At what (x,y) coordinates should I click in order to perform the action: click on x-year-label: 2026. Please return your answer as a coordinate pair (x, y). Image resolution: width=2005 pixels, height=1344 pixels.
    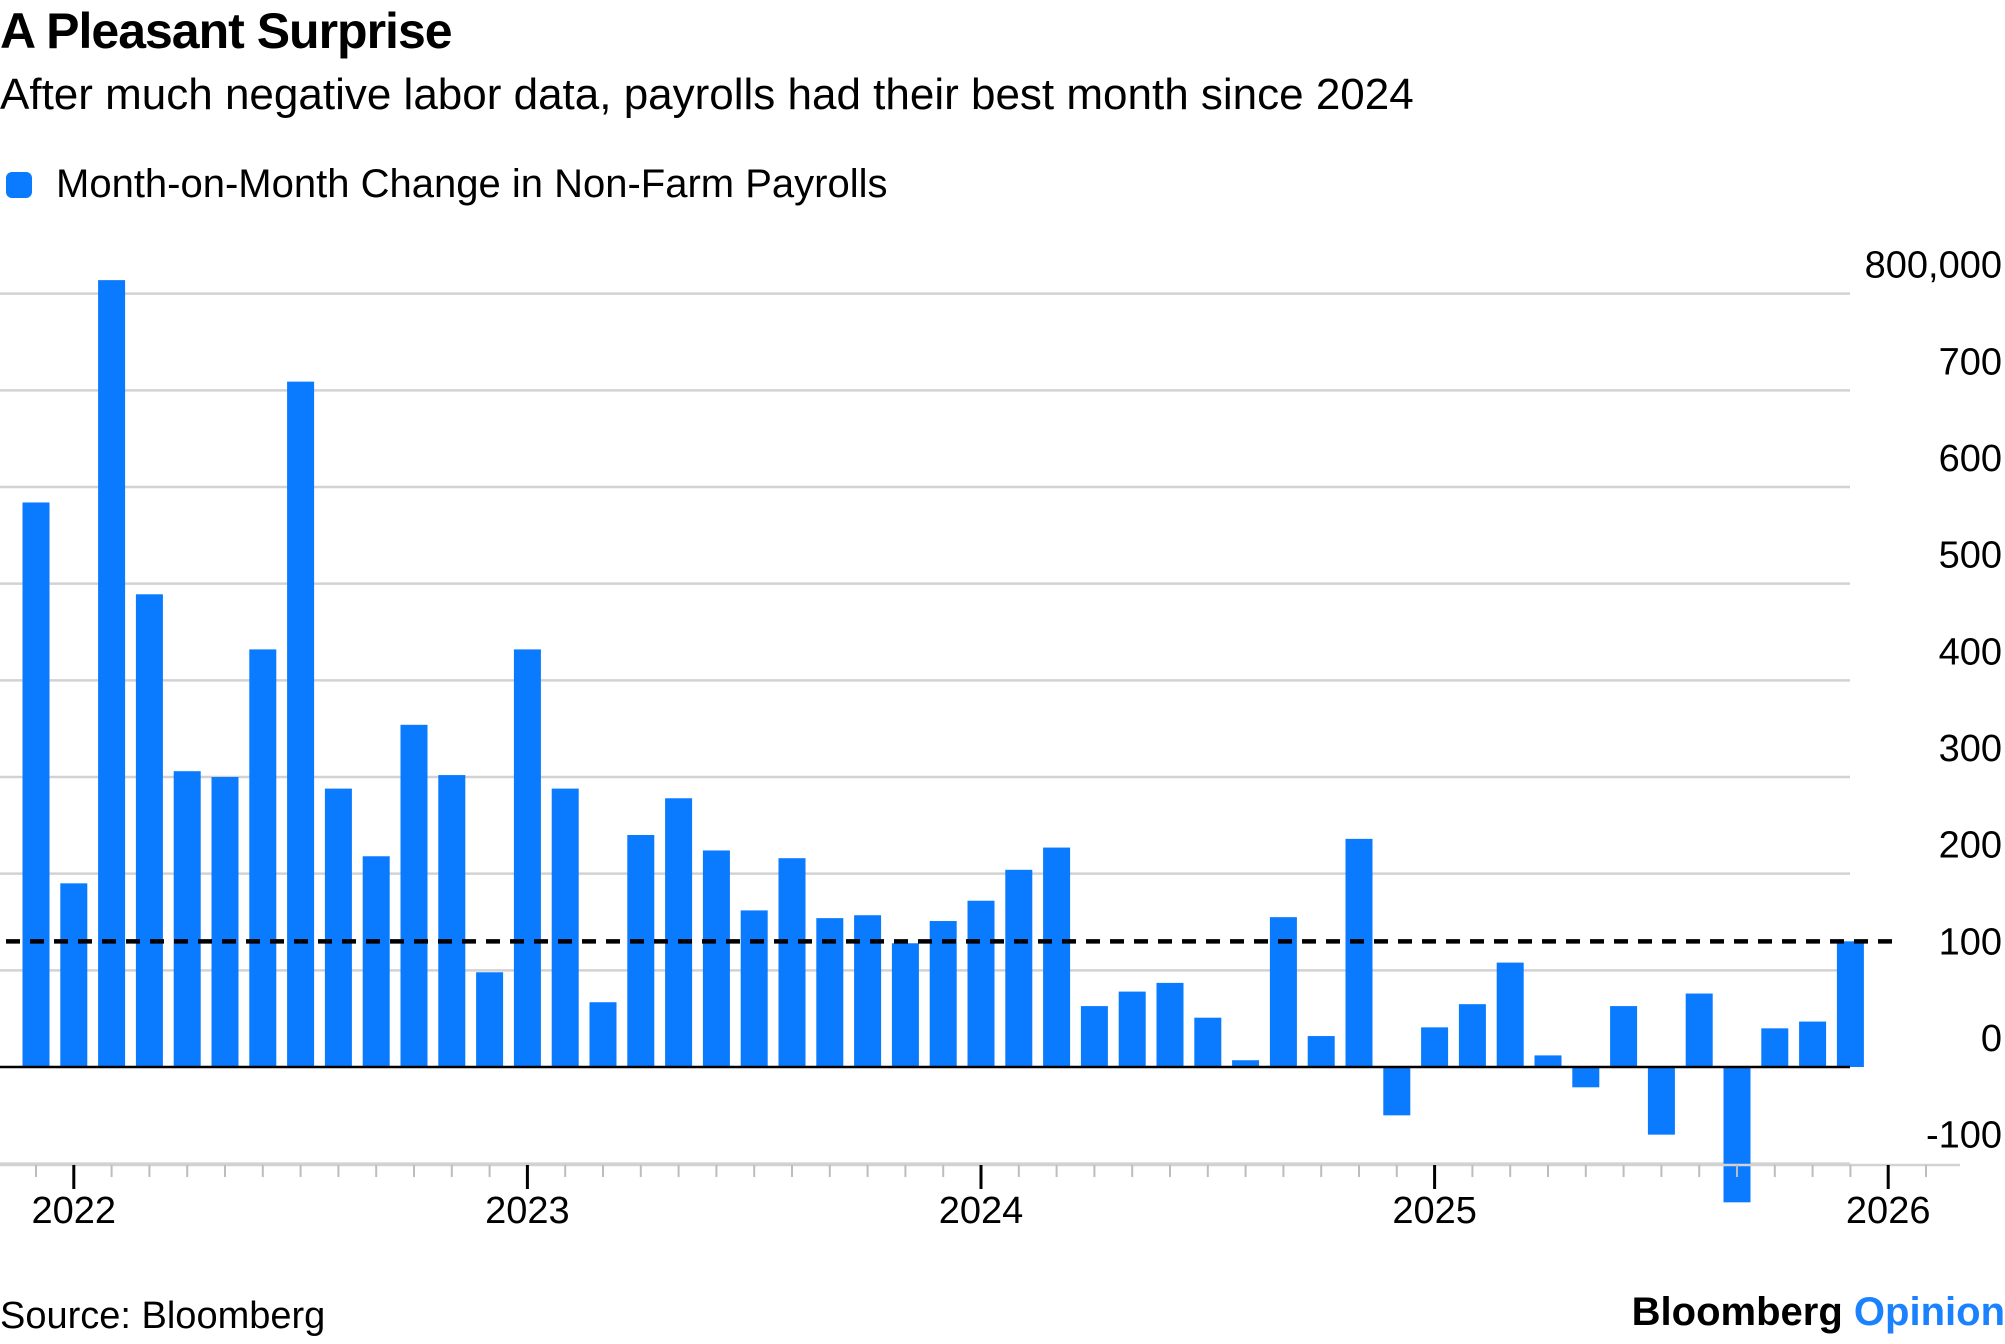
    Looking at the image, I should click on (1888, 1211).